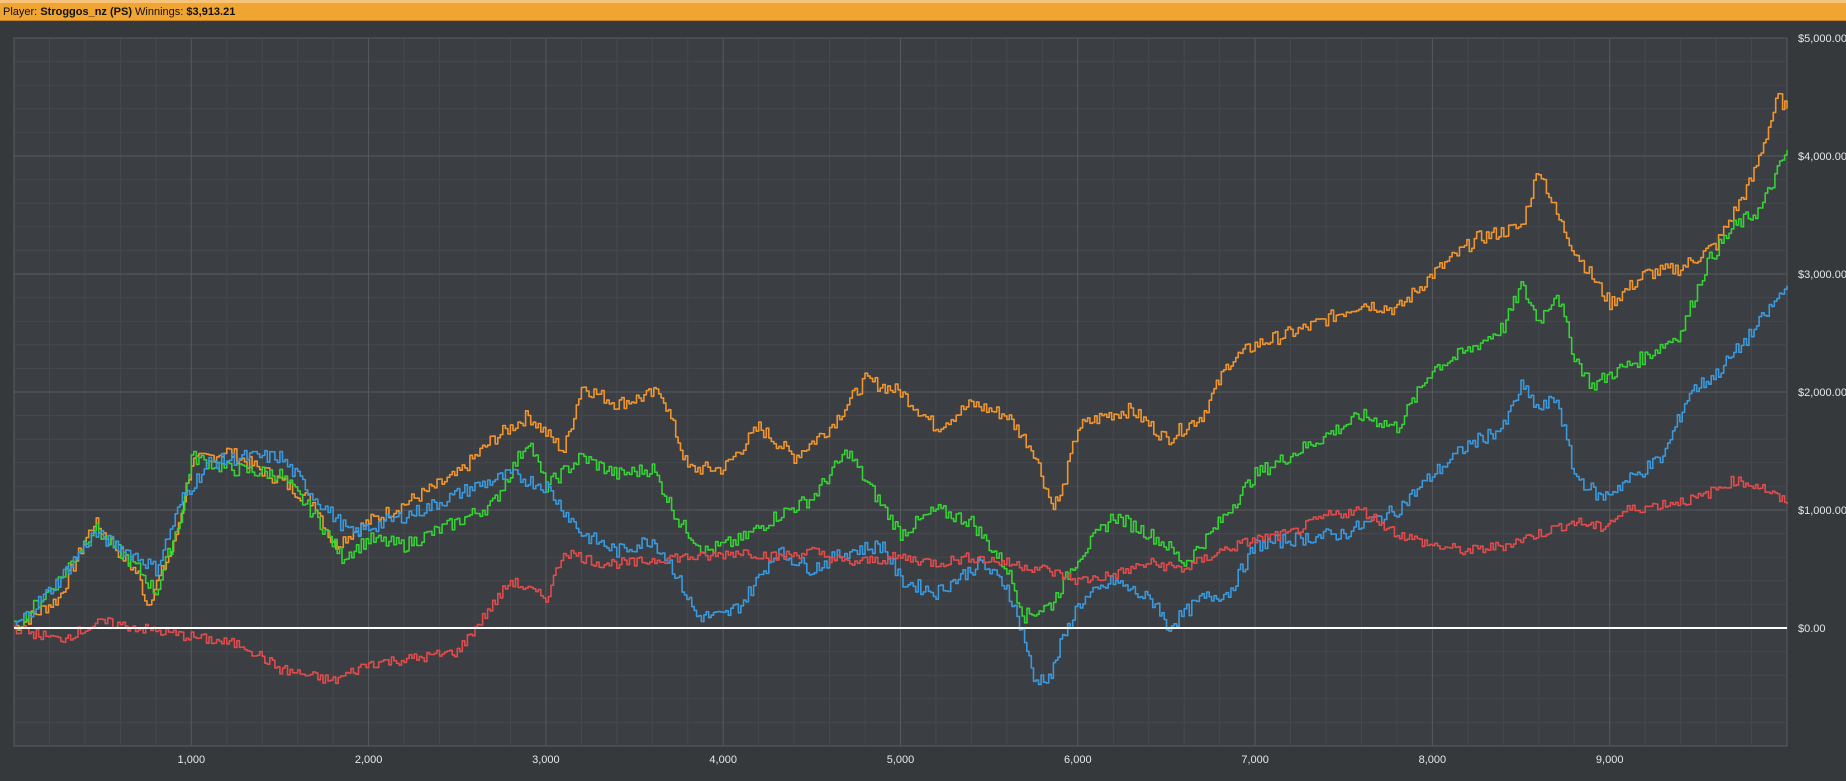 Image resolution: width=1846 pixels, height=781 pixels. I want to click on x-tick-label: 4,000, so click(723, 760).